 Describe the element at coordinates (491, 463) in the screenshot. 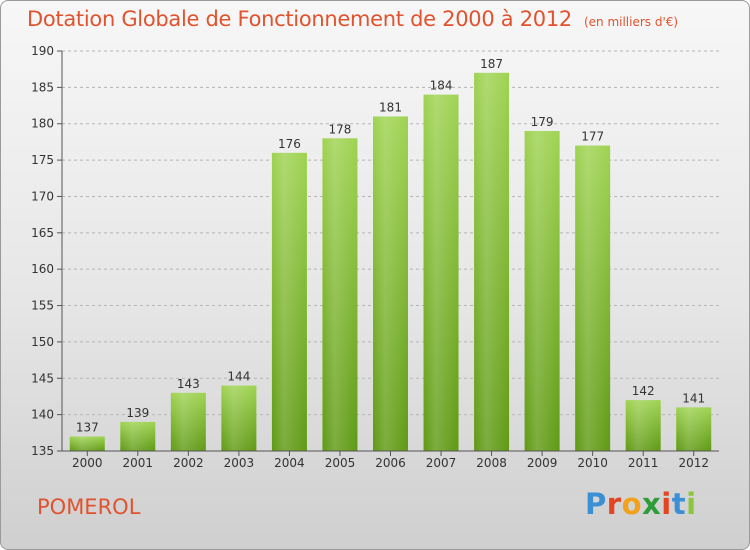

I see `x-tick-label: 2008` at that location.